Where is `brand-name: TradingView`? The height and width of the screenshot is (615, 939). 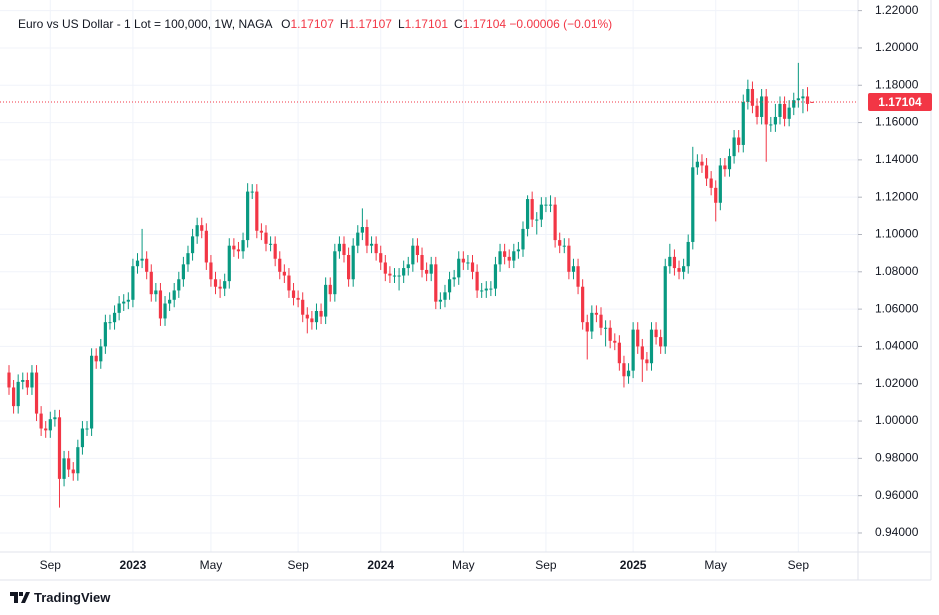 brand-name: TradingView is located at coordinates (72, 597).